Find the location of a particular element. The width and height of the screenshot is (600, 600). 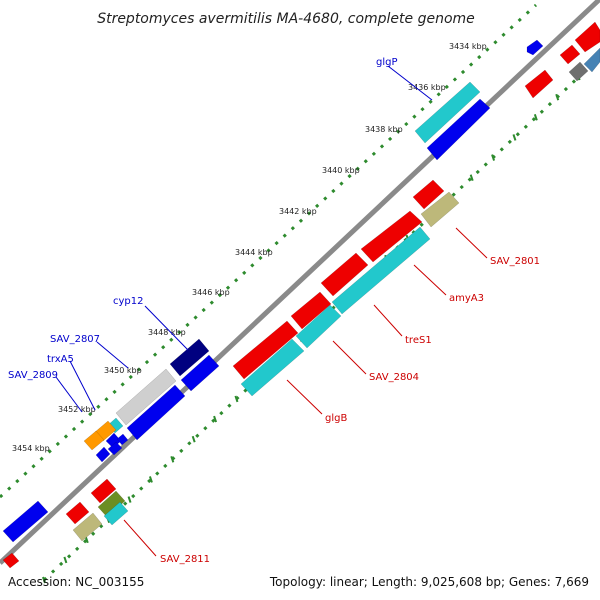

accession-text: Accession: NC_003155 is located at coordinates (76, 582).